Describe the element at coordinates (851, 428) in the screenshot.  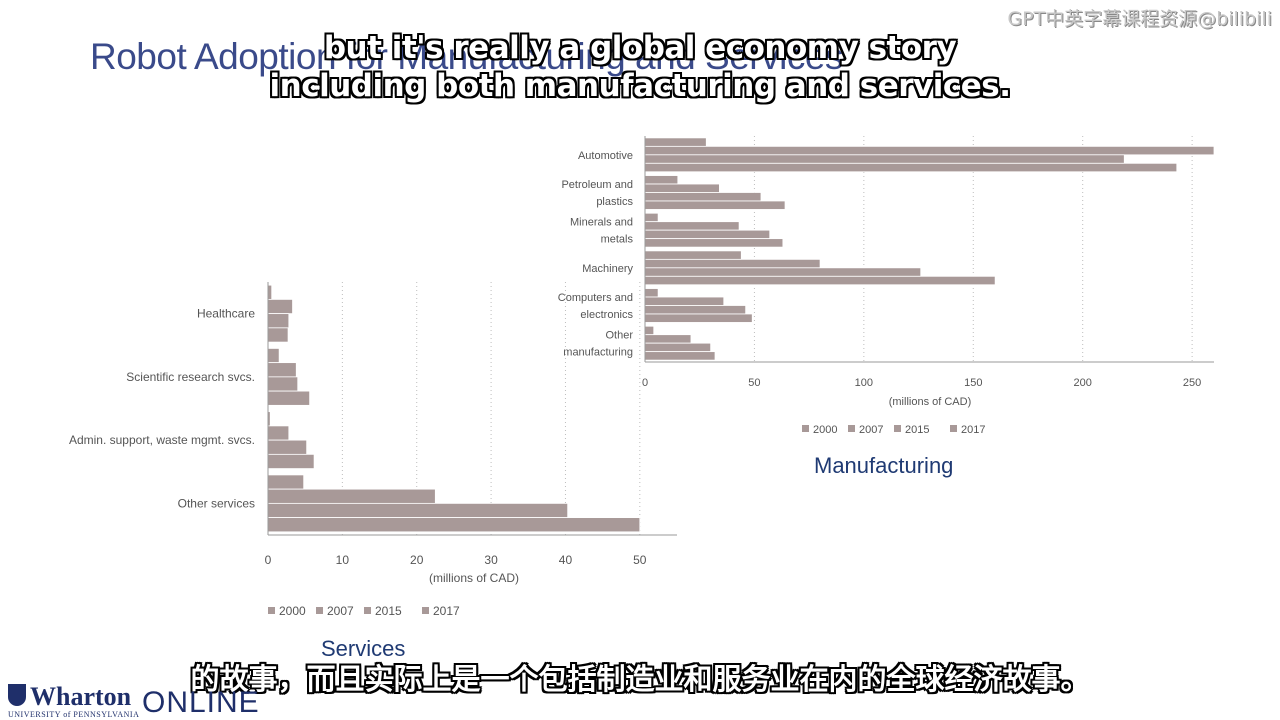
I see `manufacturing-legend-swatch-2007` at that location.